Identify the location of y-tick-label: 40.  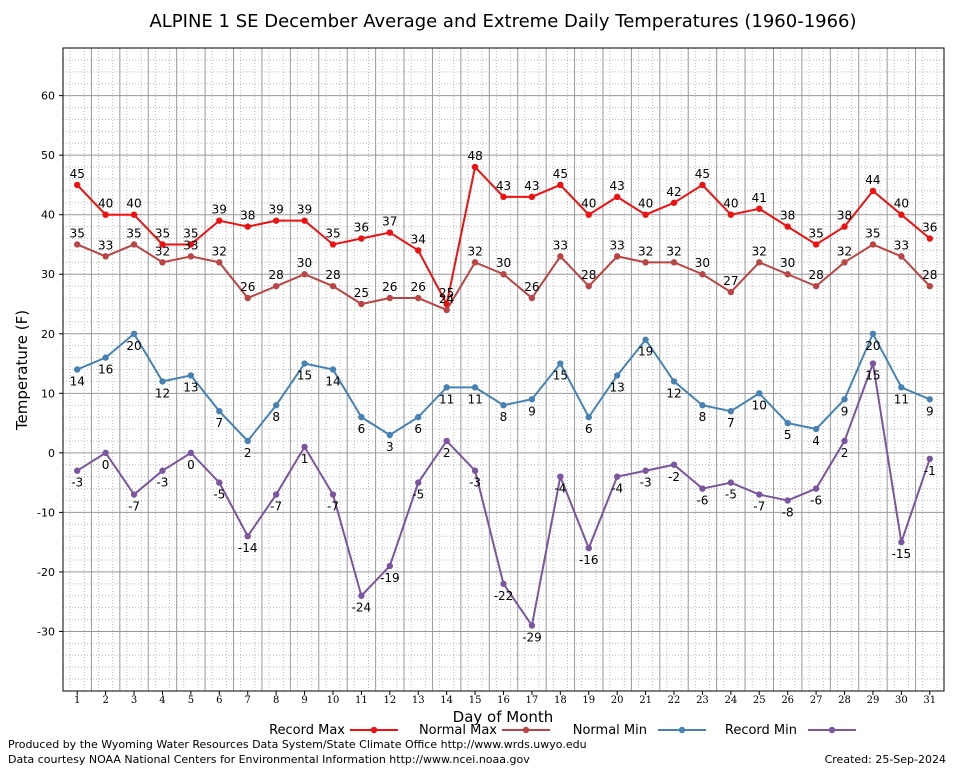
(48, 215).